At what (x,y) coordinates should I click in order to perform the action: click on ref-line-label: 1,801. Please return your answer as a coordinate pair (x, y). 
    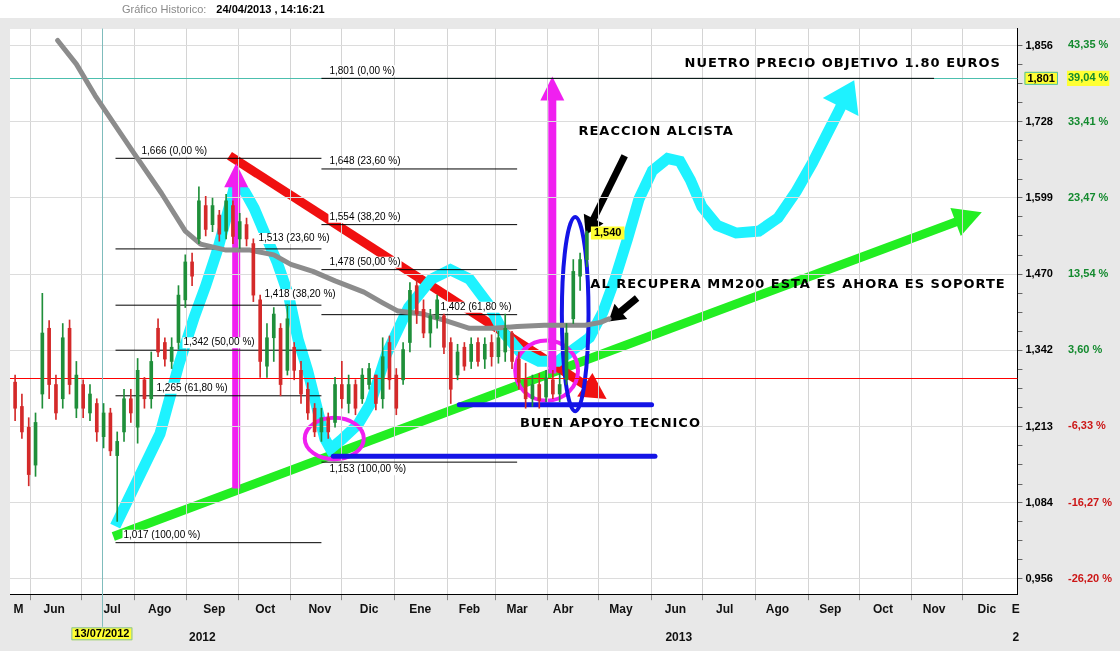
    Looking at the image, I should click on (1041, 77).